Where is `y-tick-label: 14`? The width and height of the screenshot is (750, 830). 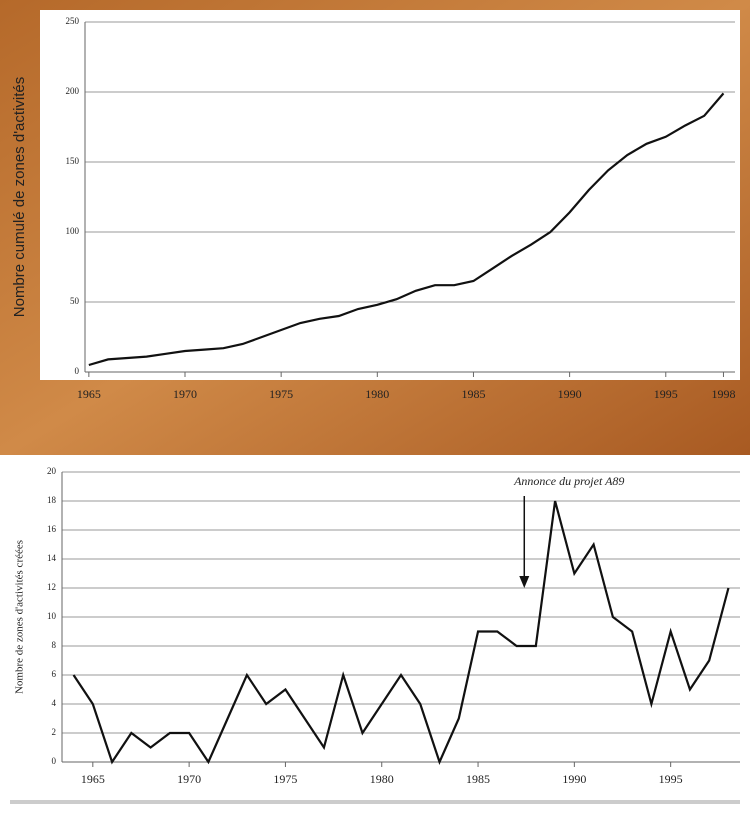 y-tick-label: 14 is located at coordinates (52, 558).